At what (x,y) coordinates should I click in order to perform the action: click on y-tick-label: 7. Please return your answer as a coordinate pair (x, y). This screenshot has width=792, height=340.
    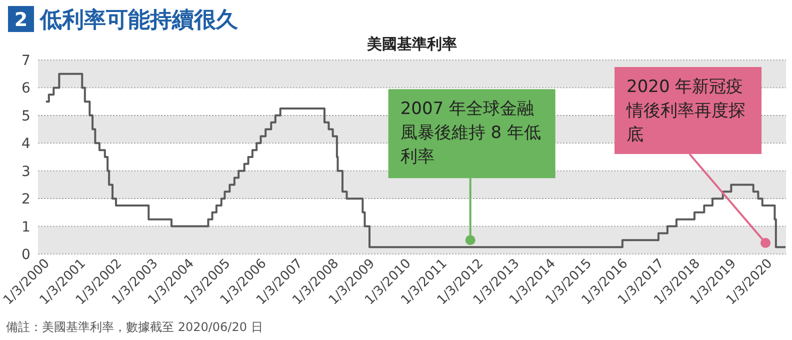
    Looking at the image, I should click on (26, 61).